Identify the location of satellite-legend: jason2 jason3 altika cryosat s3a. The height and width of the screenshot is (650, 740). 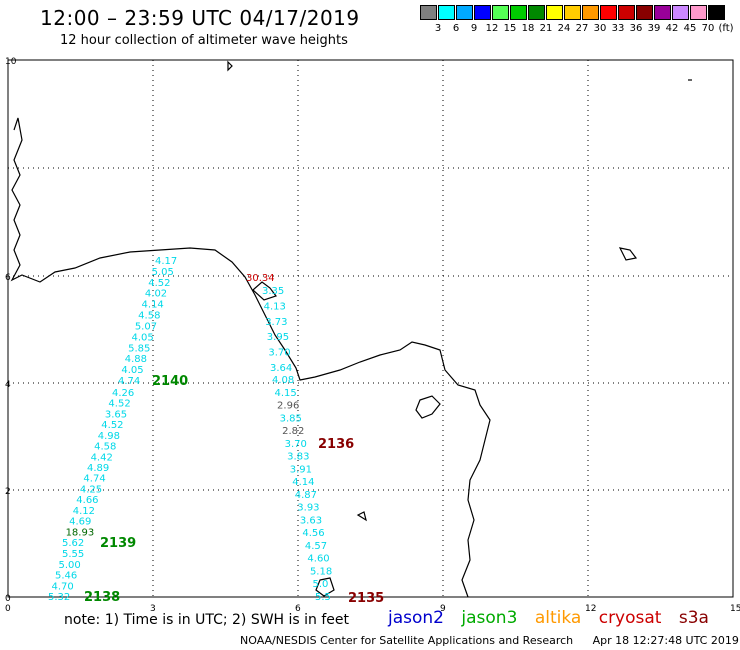
(554, 618).